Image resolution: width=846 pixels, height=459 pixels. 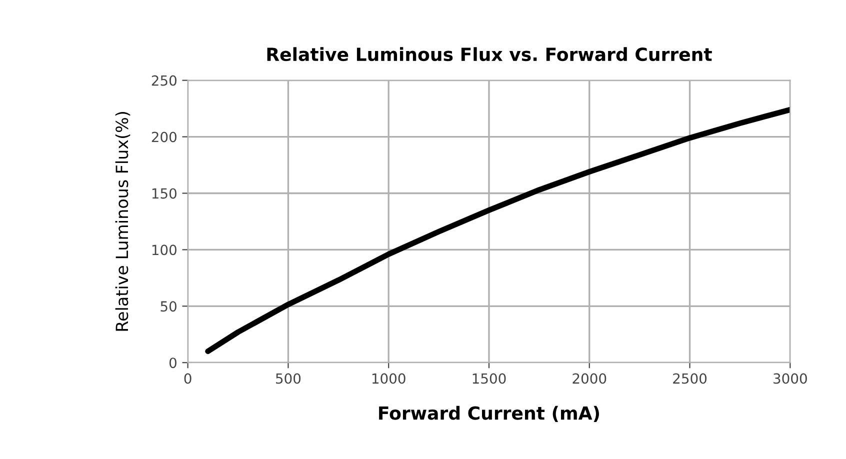 I want to click on x-axis-title: Forward Current (mA), so click(x=489, y=414).